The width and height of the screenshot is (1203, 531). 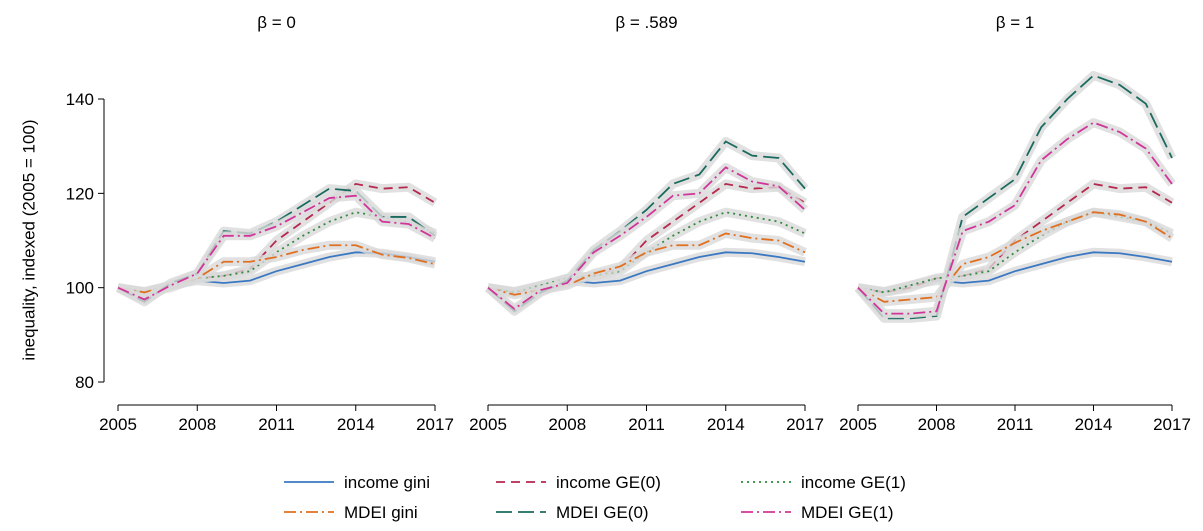 I want to click on legend-label: income gini, so click(x=387, y=482).